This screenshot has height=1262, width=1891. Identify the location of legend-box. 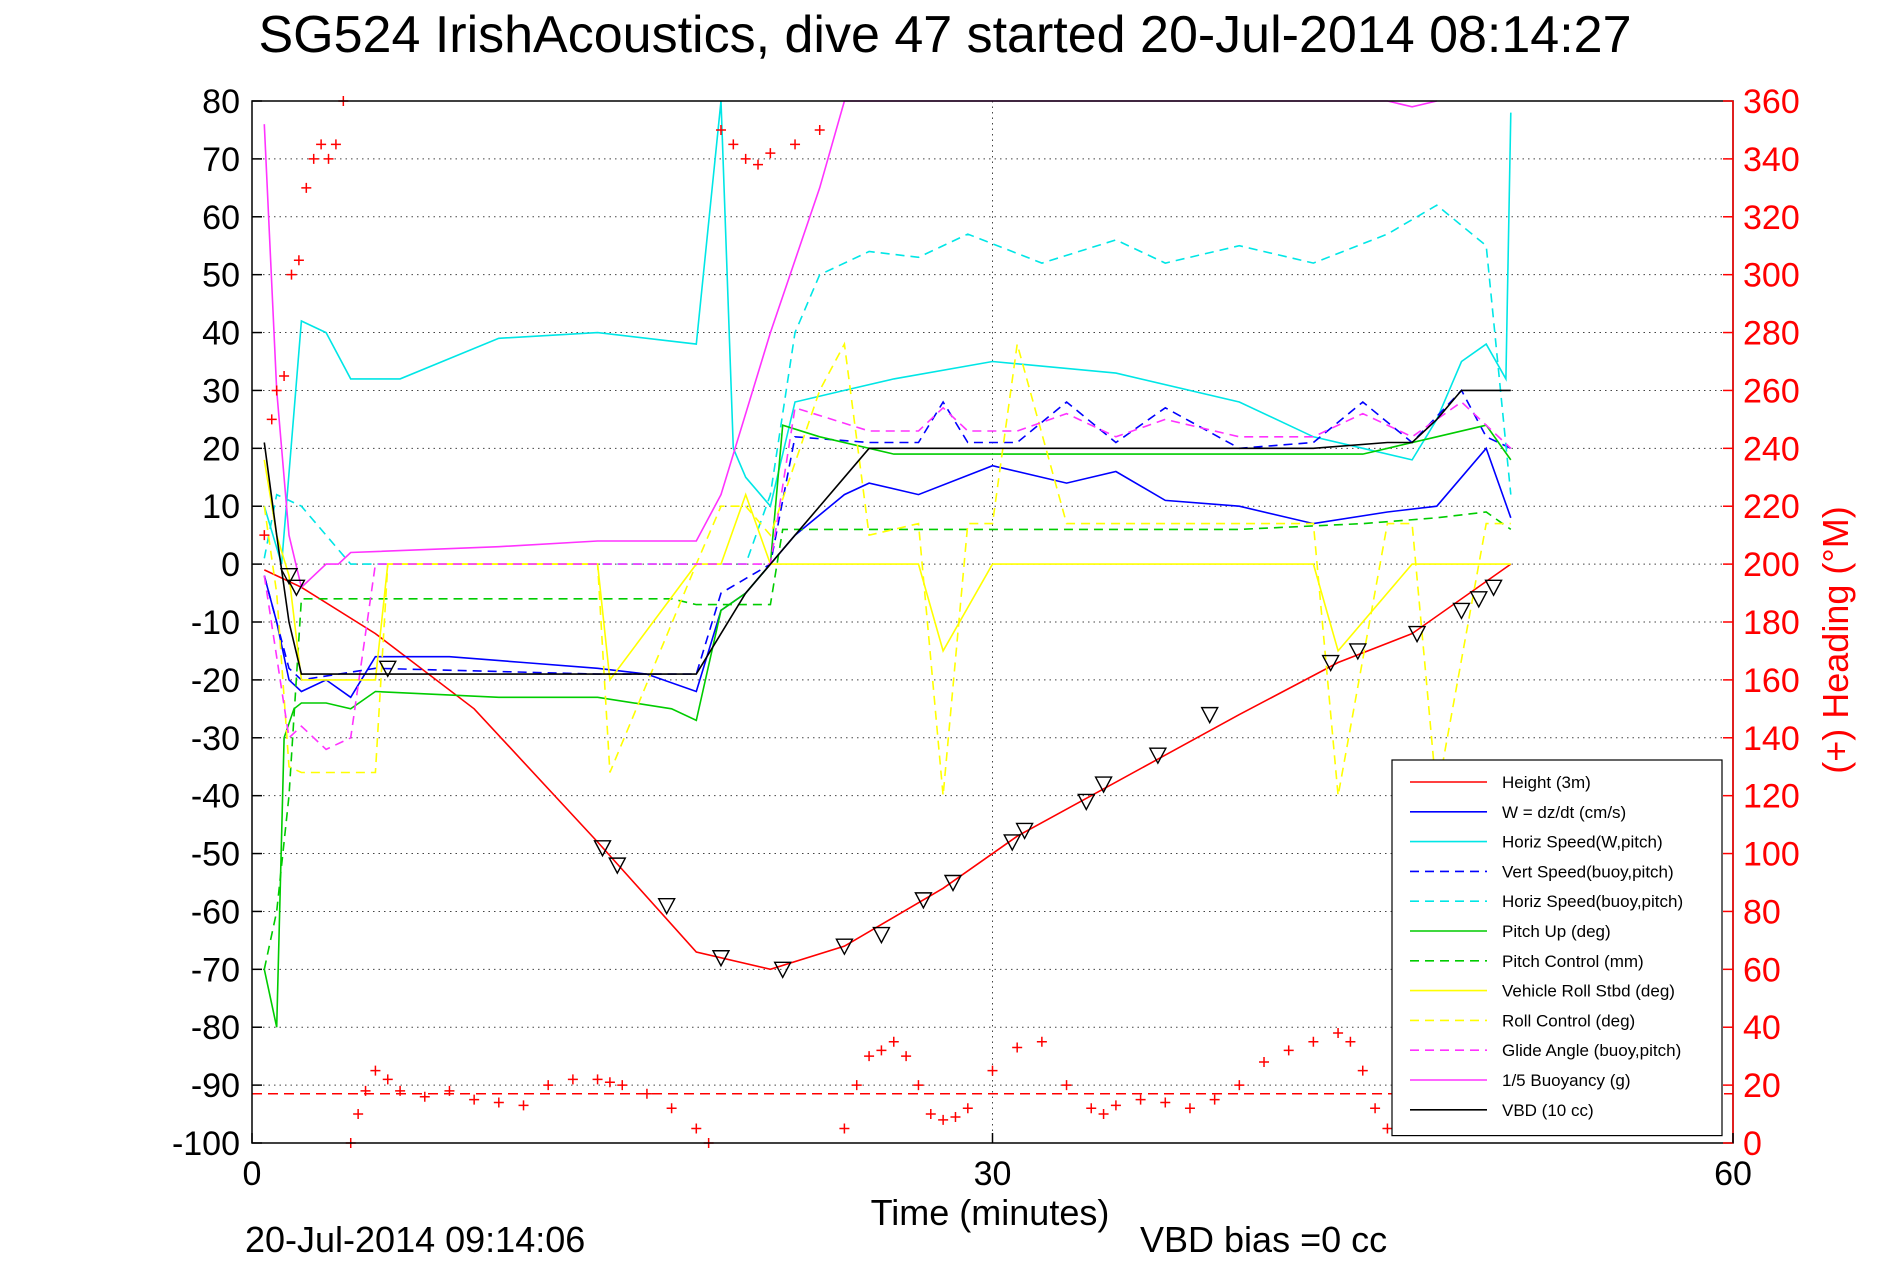
(1557, 948).